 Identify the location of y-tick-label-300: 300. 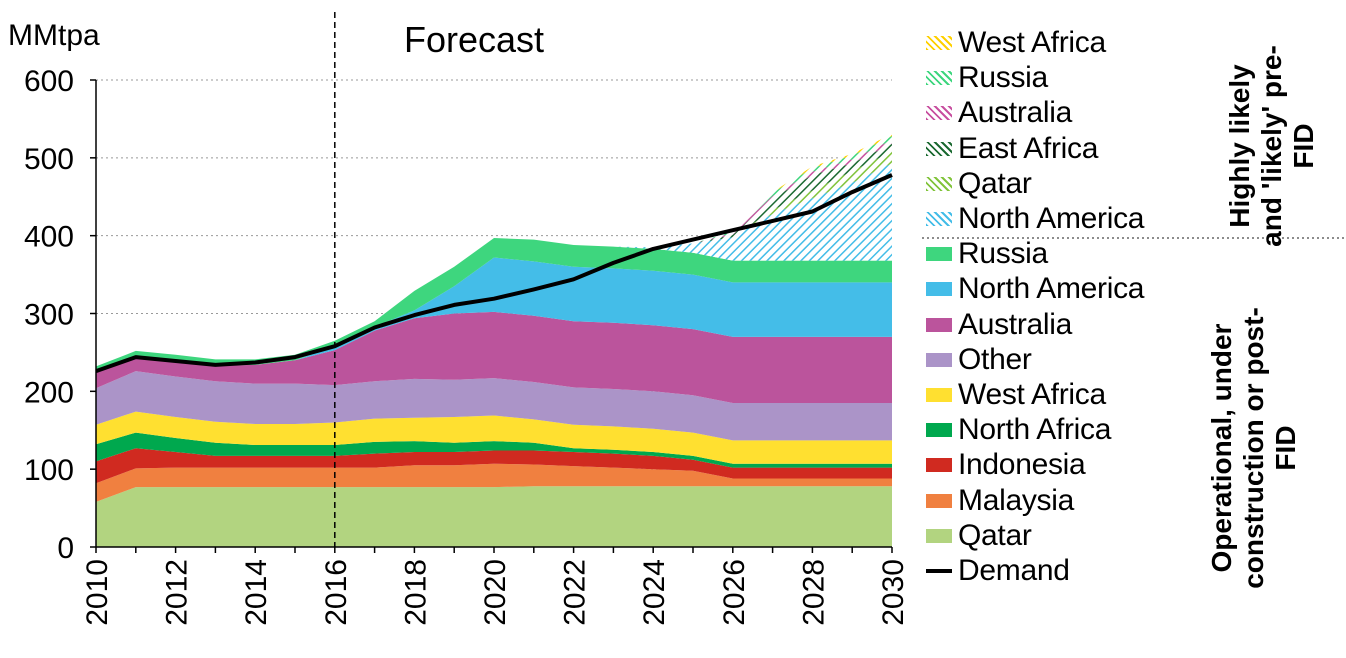
(49, 315).